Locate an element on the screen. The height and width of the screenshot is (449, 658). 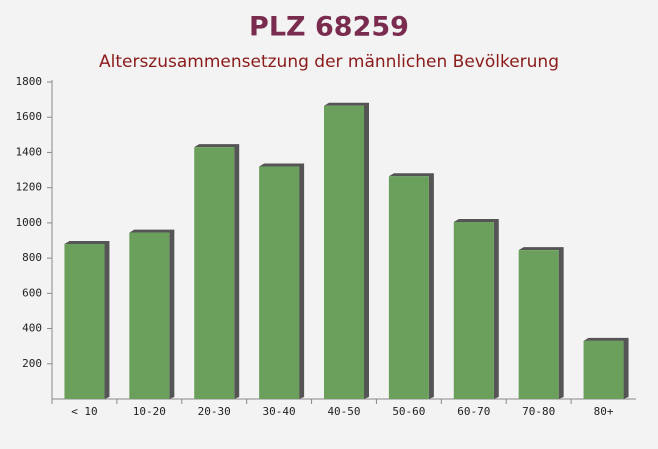
x-tick-label: 20-30 is located at coordinates (214, 411).